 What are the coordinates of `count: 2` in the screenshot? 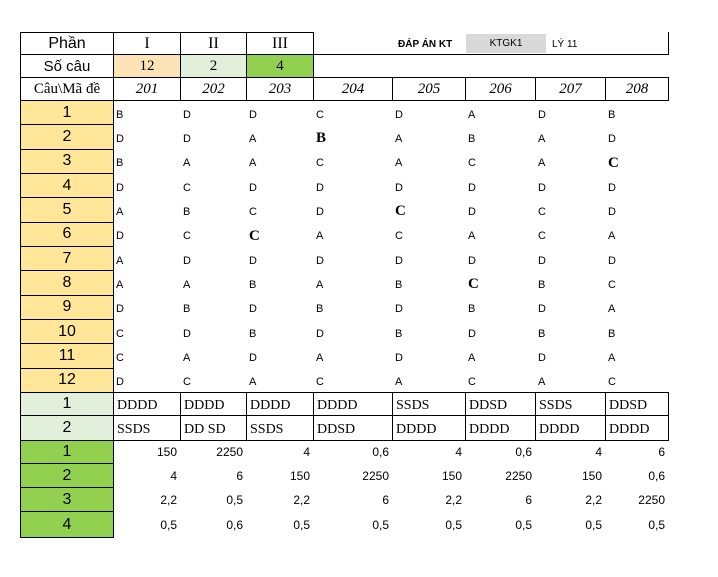 It's located at (213, 66).